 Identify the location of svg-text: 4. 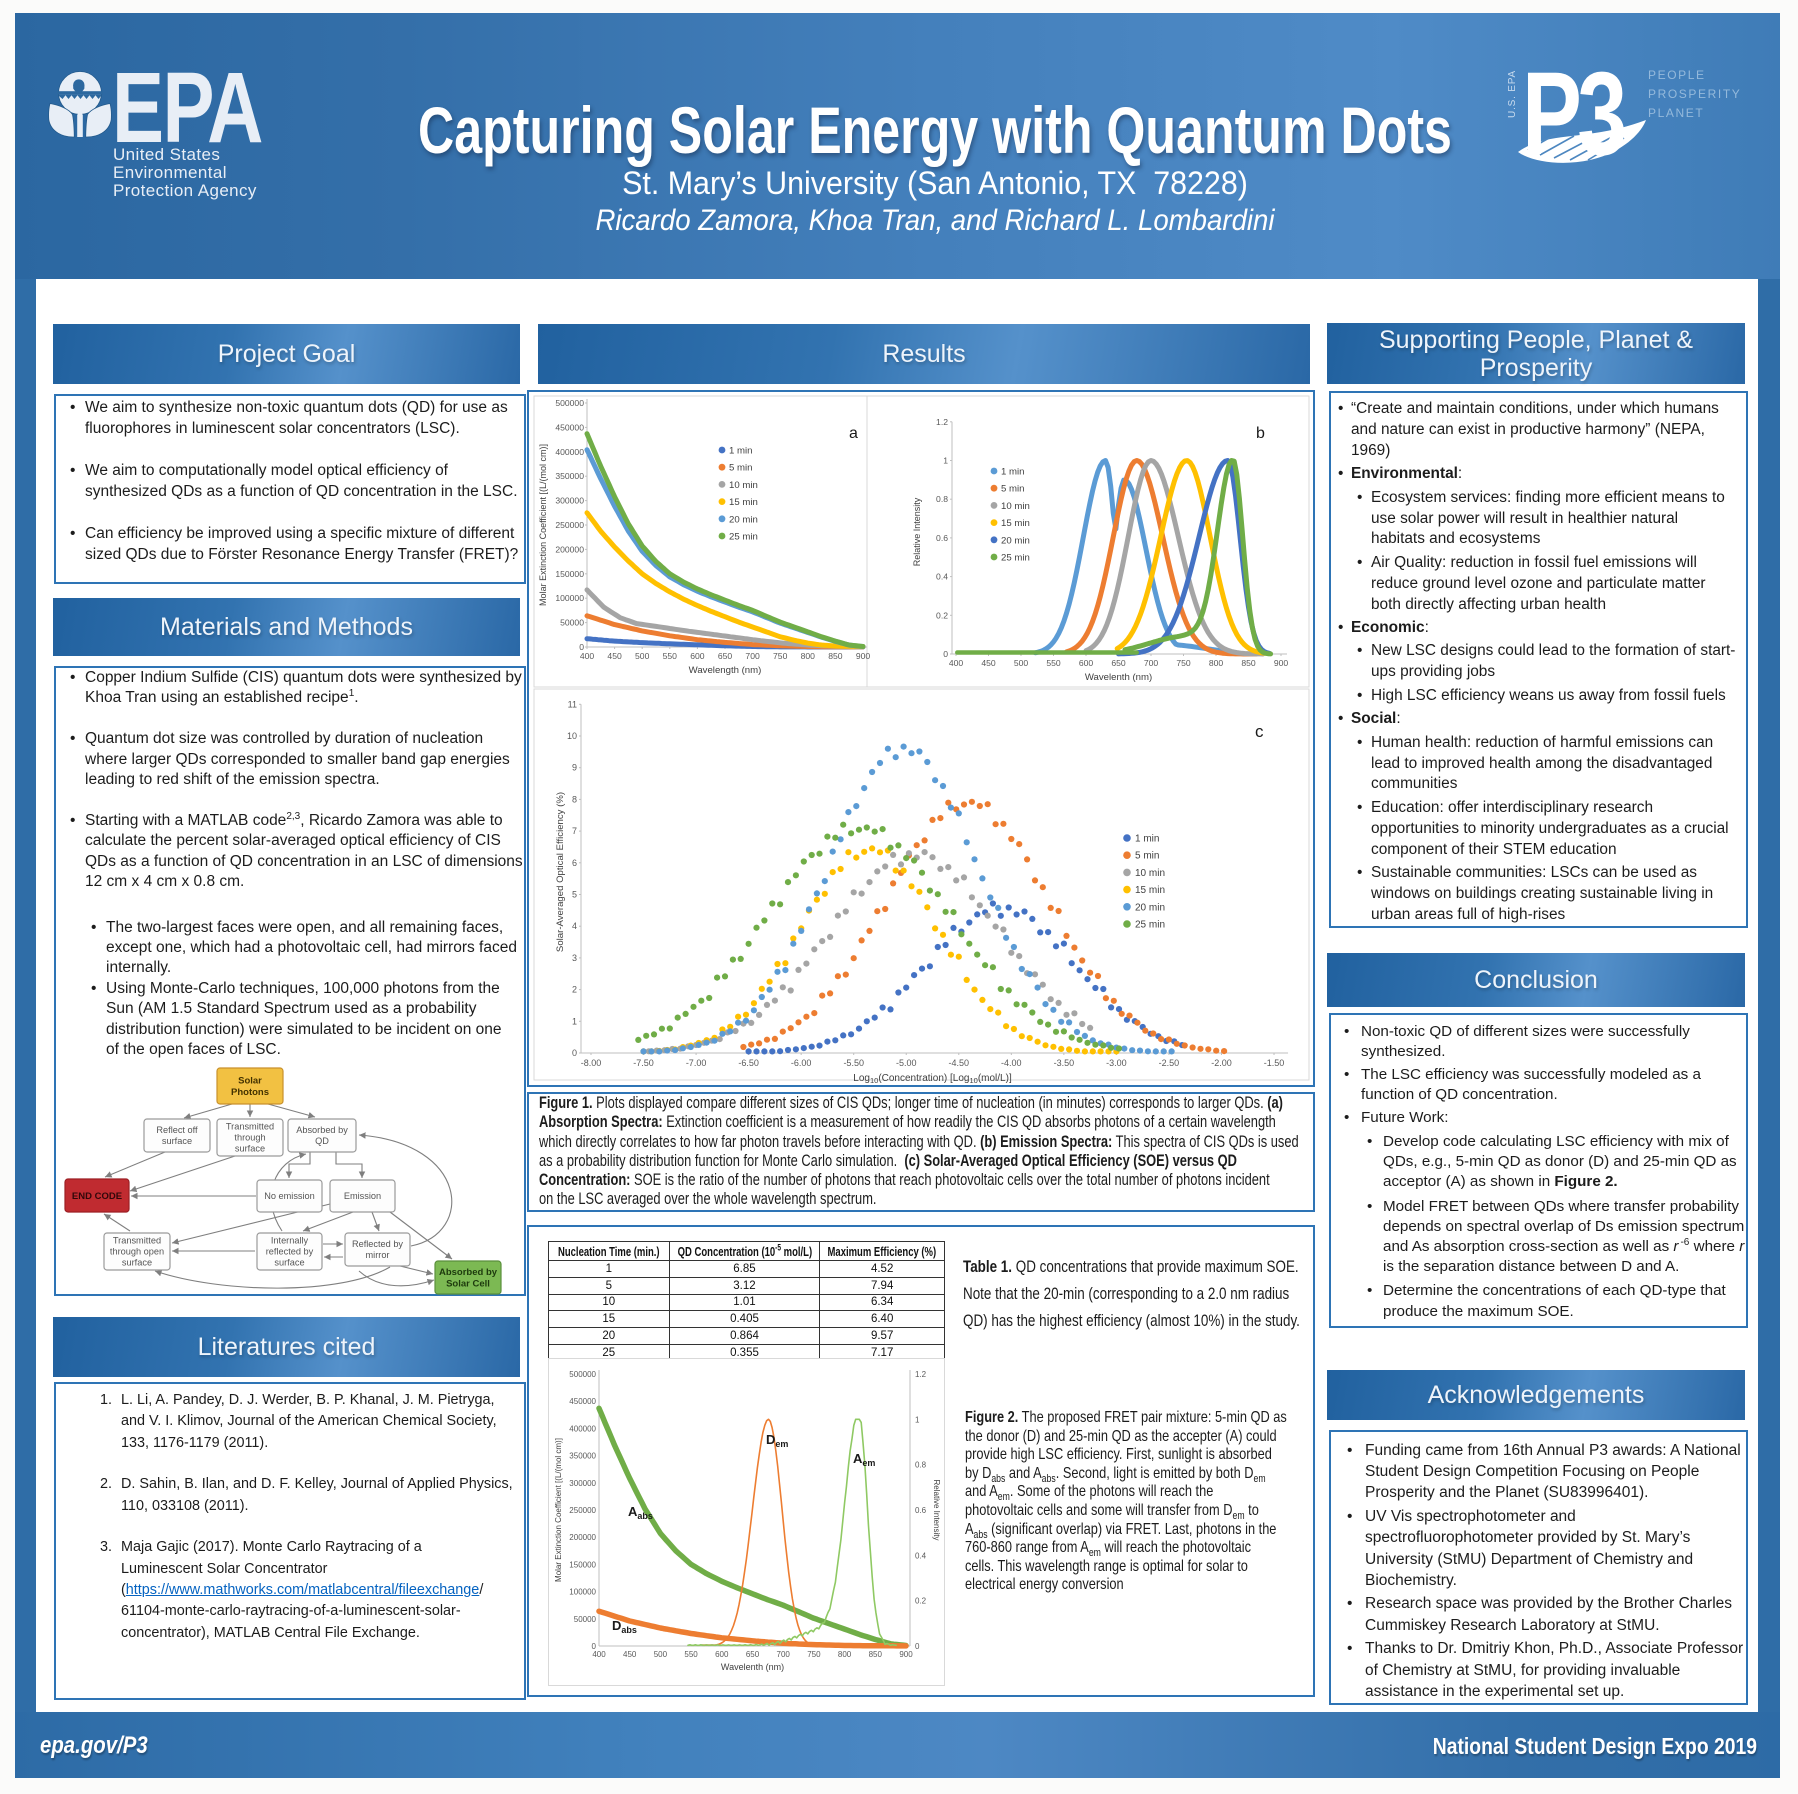
(574, 926).